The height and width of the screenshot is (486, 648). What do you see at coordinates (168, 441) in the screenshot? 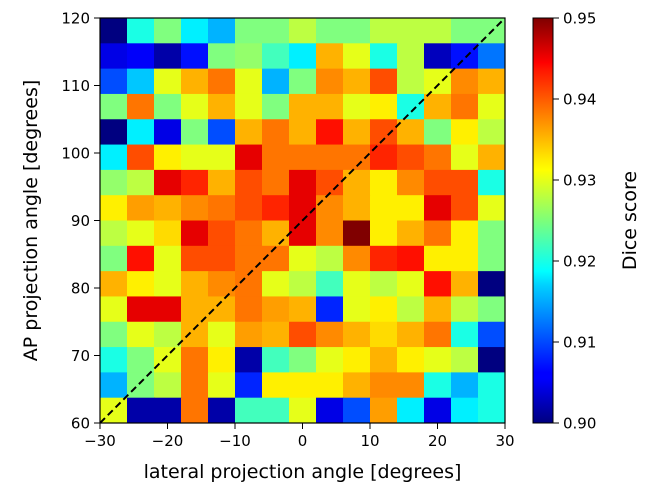
I see `x-tick-label: −20` at bounding box center [168, 441].